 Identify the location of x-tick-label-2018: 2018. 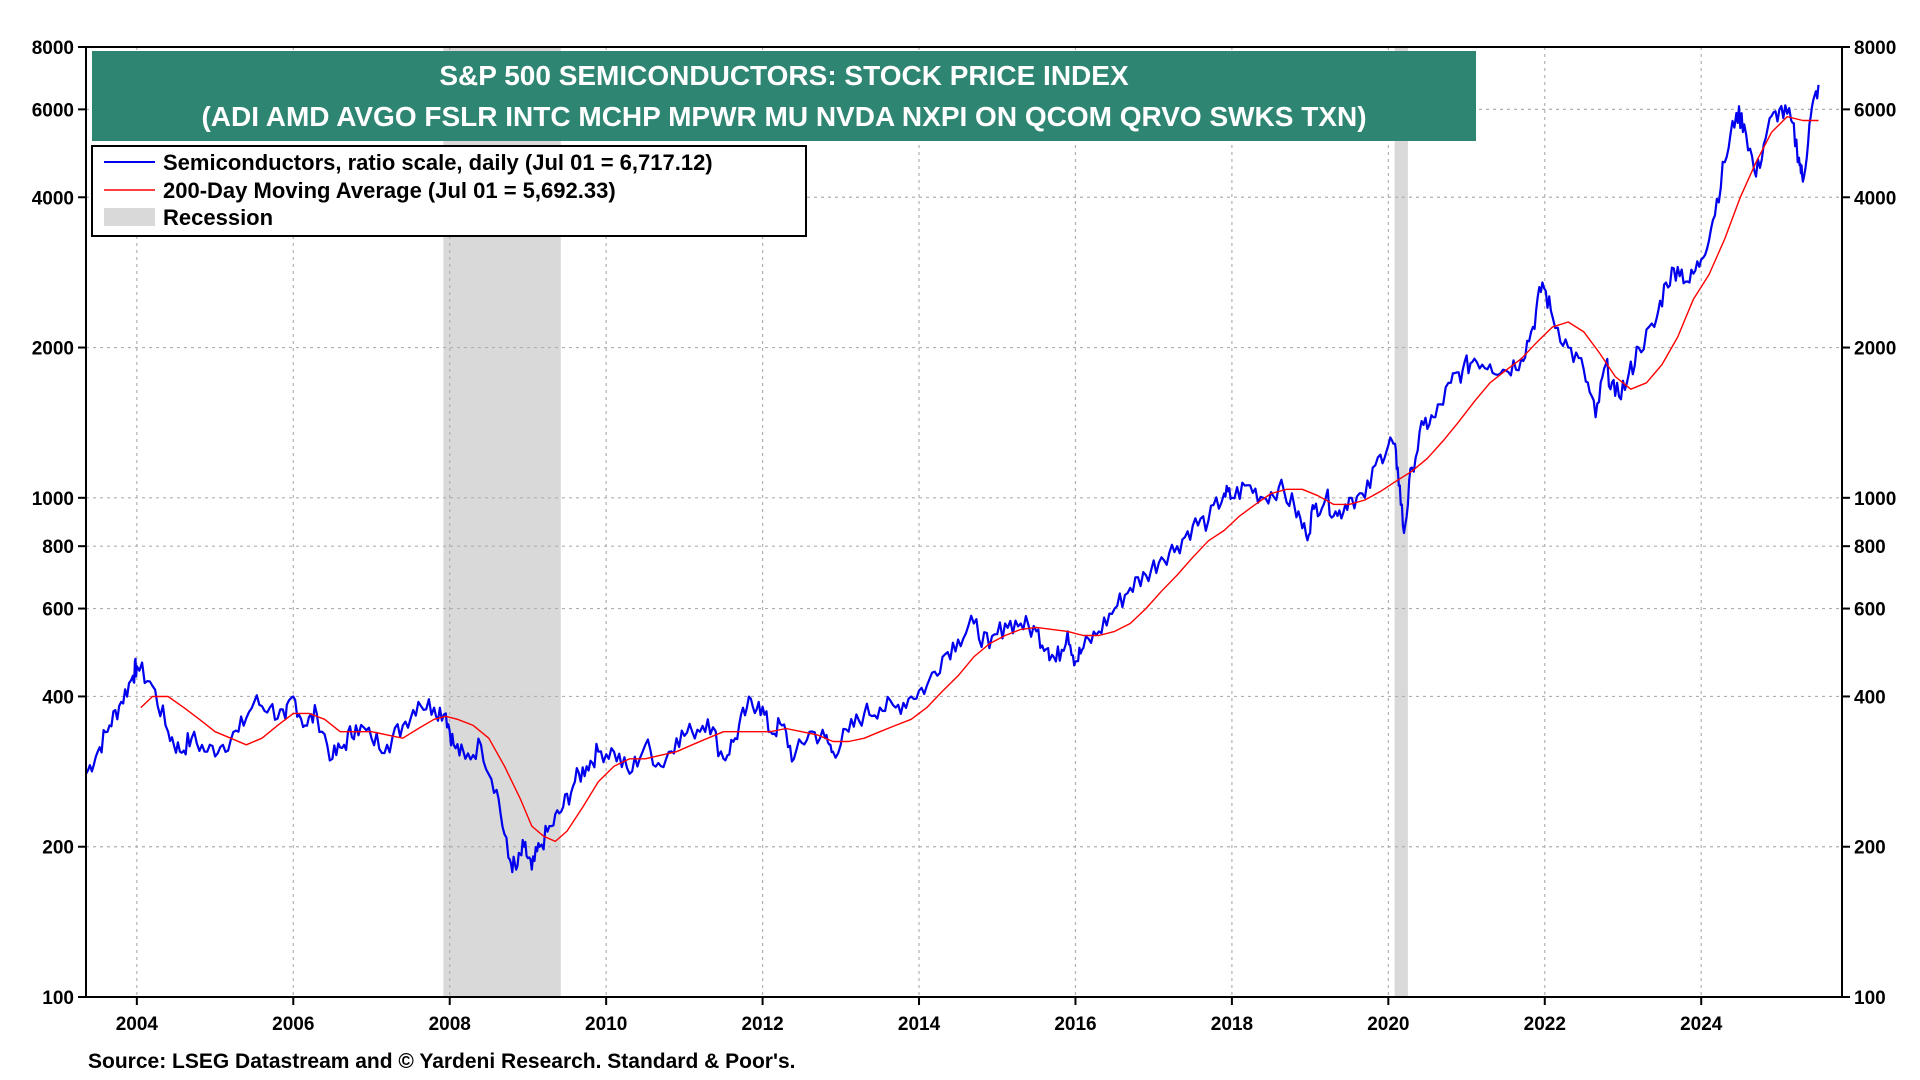
(1232, 1024).